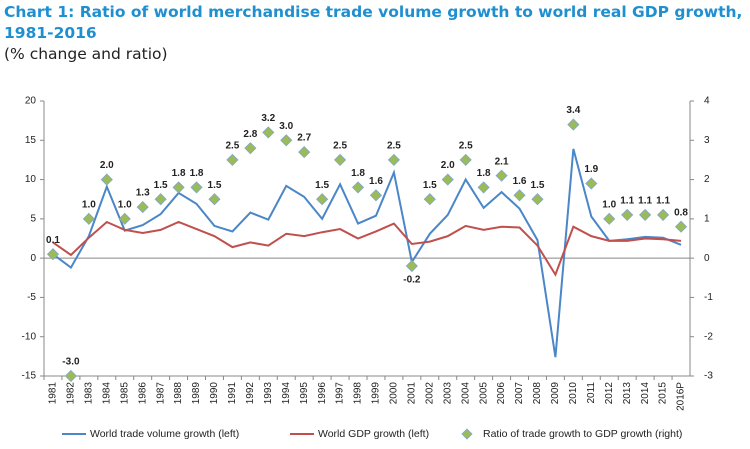 The image size is (750, 449). Describe the element at coordinates (627, 393) in the screenshot. I see `x-tick-label: 2013` at that location.